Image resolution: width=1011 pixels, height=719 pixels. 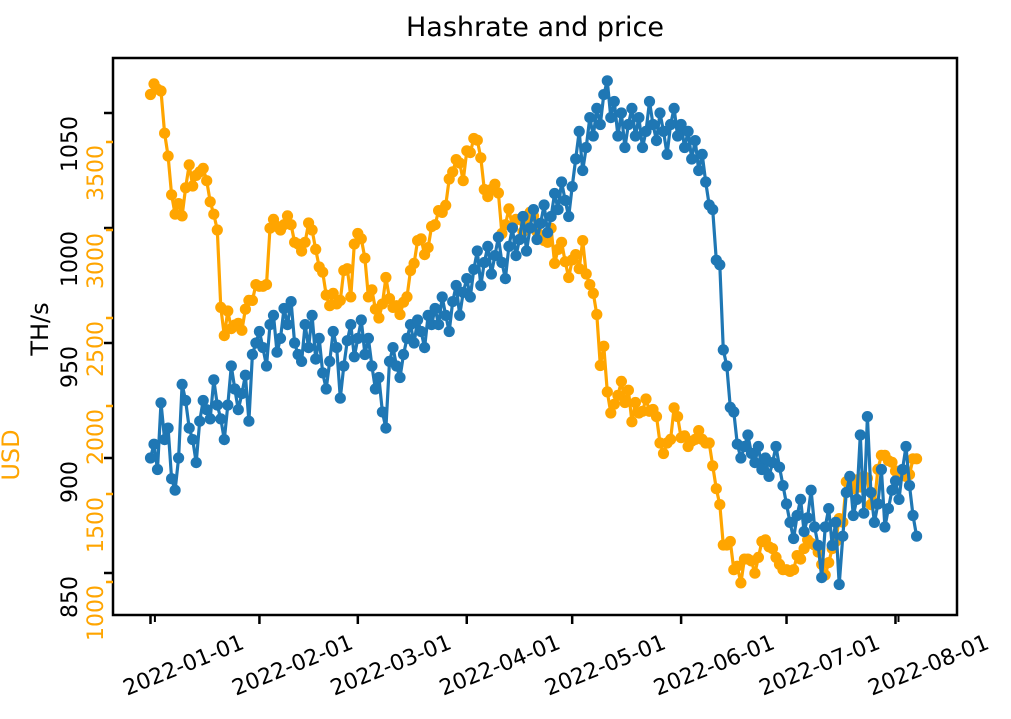 What do you see at coordinates (70, 144) in the screenshot?
I see `svg-text: 1050` at bounding box center [70, 144].